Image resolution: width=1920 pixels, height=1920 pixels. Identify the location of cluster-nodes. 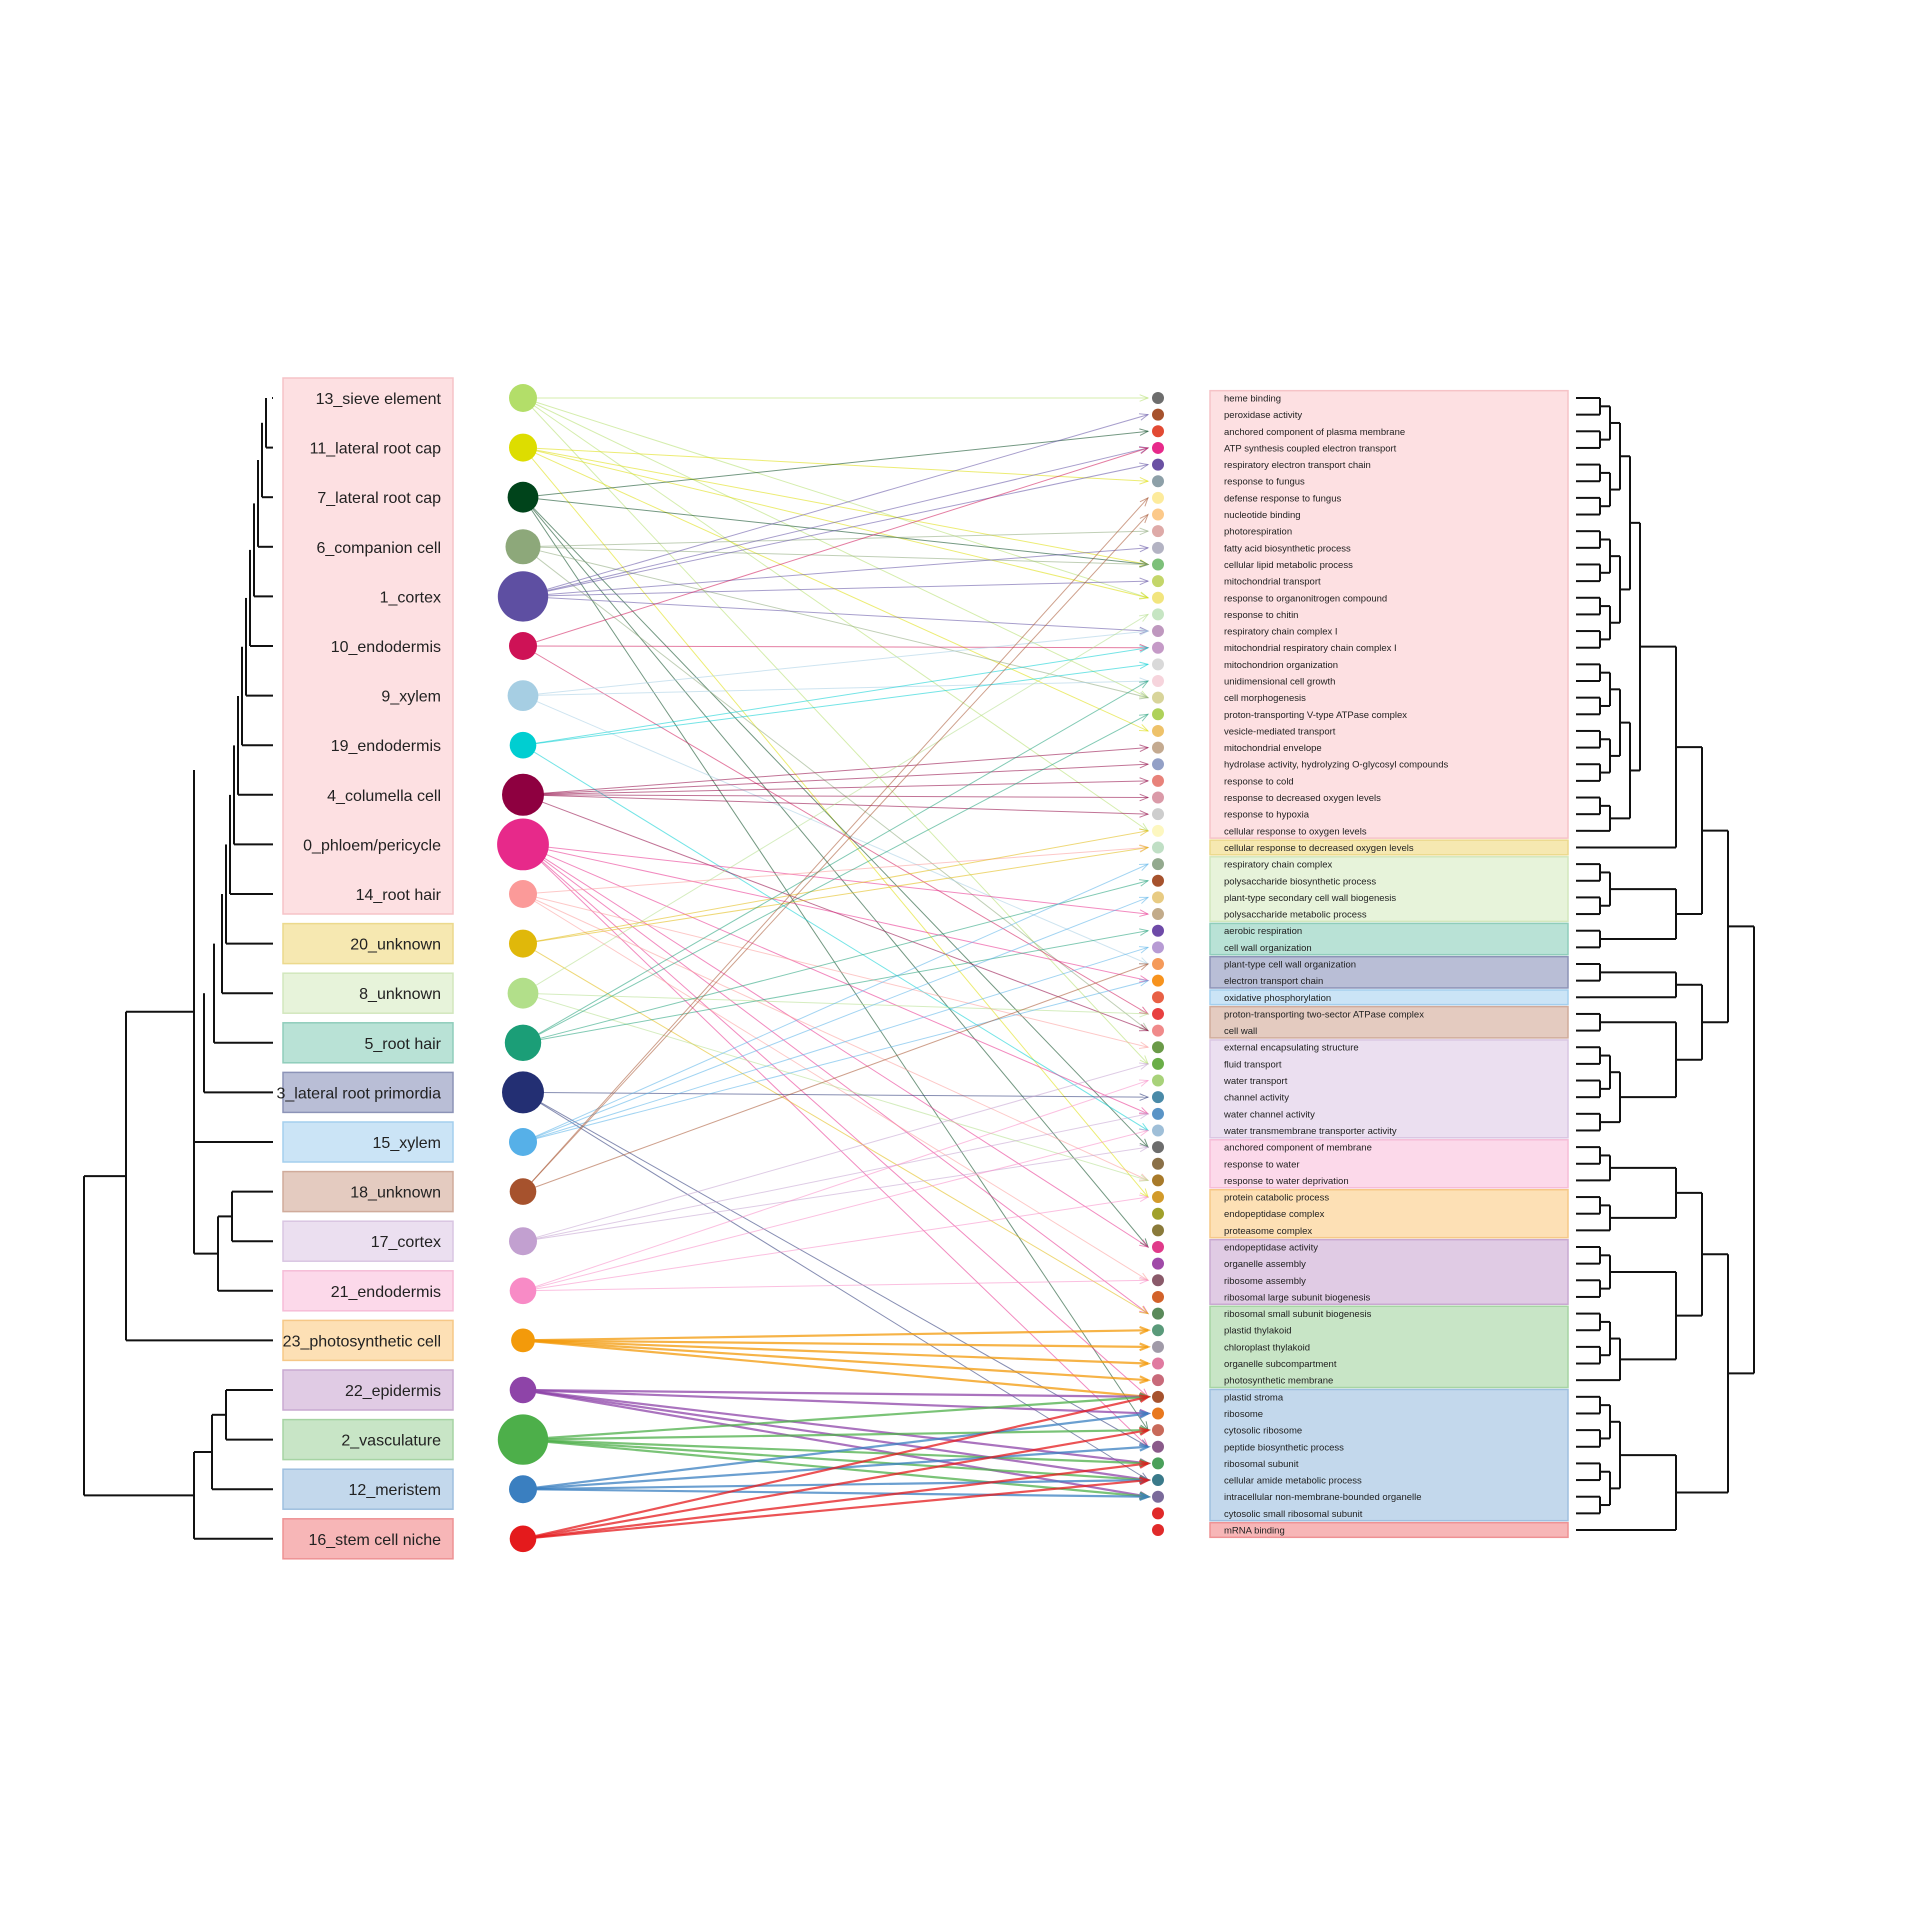
(523, 968).